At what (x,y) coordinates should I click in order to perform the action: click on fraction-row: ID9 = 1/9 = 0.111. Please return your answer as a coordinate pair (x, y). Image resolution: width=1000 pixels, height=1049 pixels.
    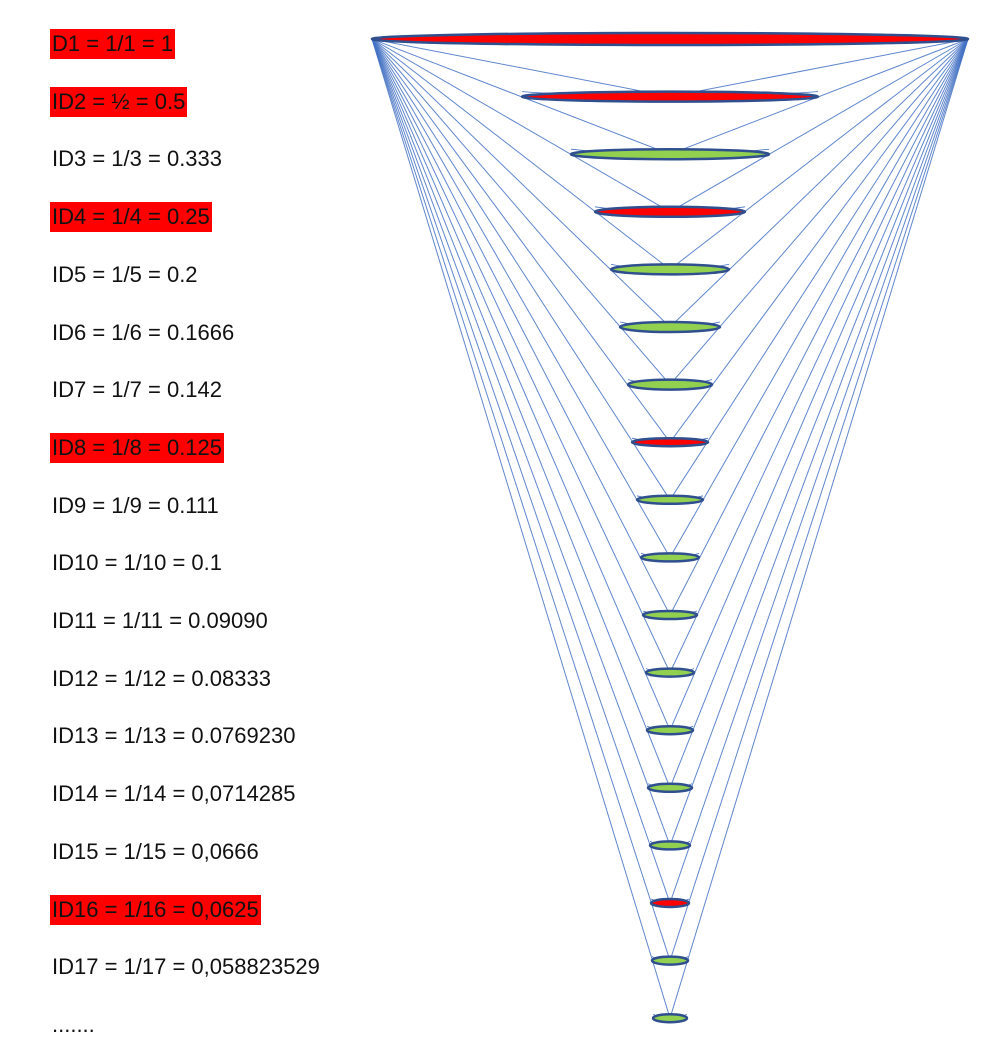
    Looking at the image, I should click on (135, 505).